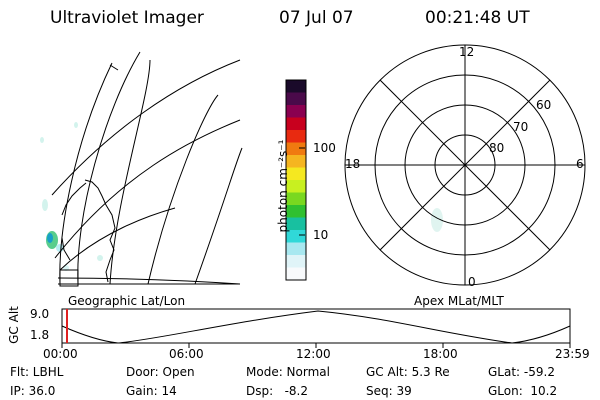  What do you see at coordinates (521, 127) in the screenshot?
I see `lat-label-70: 70` at bounding box center [521, 127].